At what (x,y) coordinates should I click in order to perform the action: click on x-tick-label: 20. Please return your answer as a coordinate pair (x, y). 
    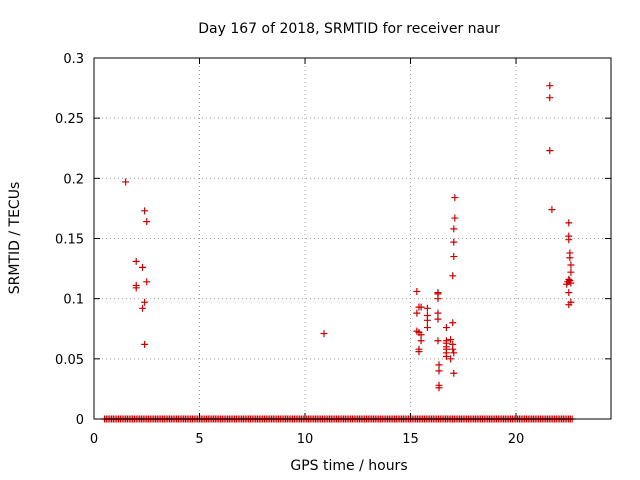
    Looking at the image, I should click on (516, 439).